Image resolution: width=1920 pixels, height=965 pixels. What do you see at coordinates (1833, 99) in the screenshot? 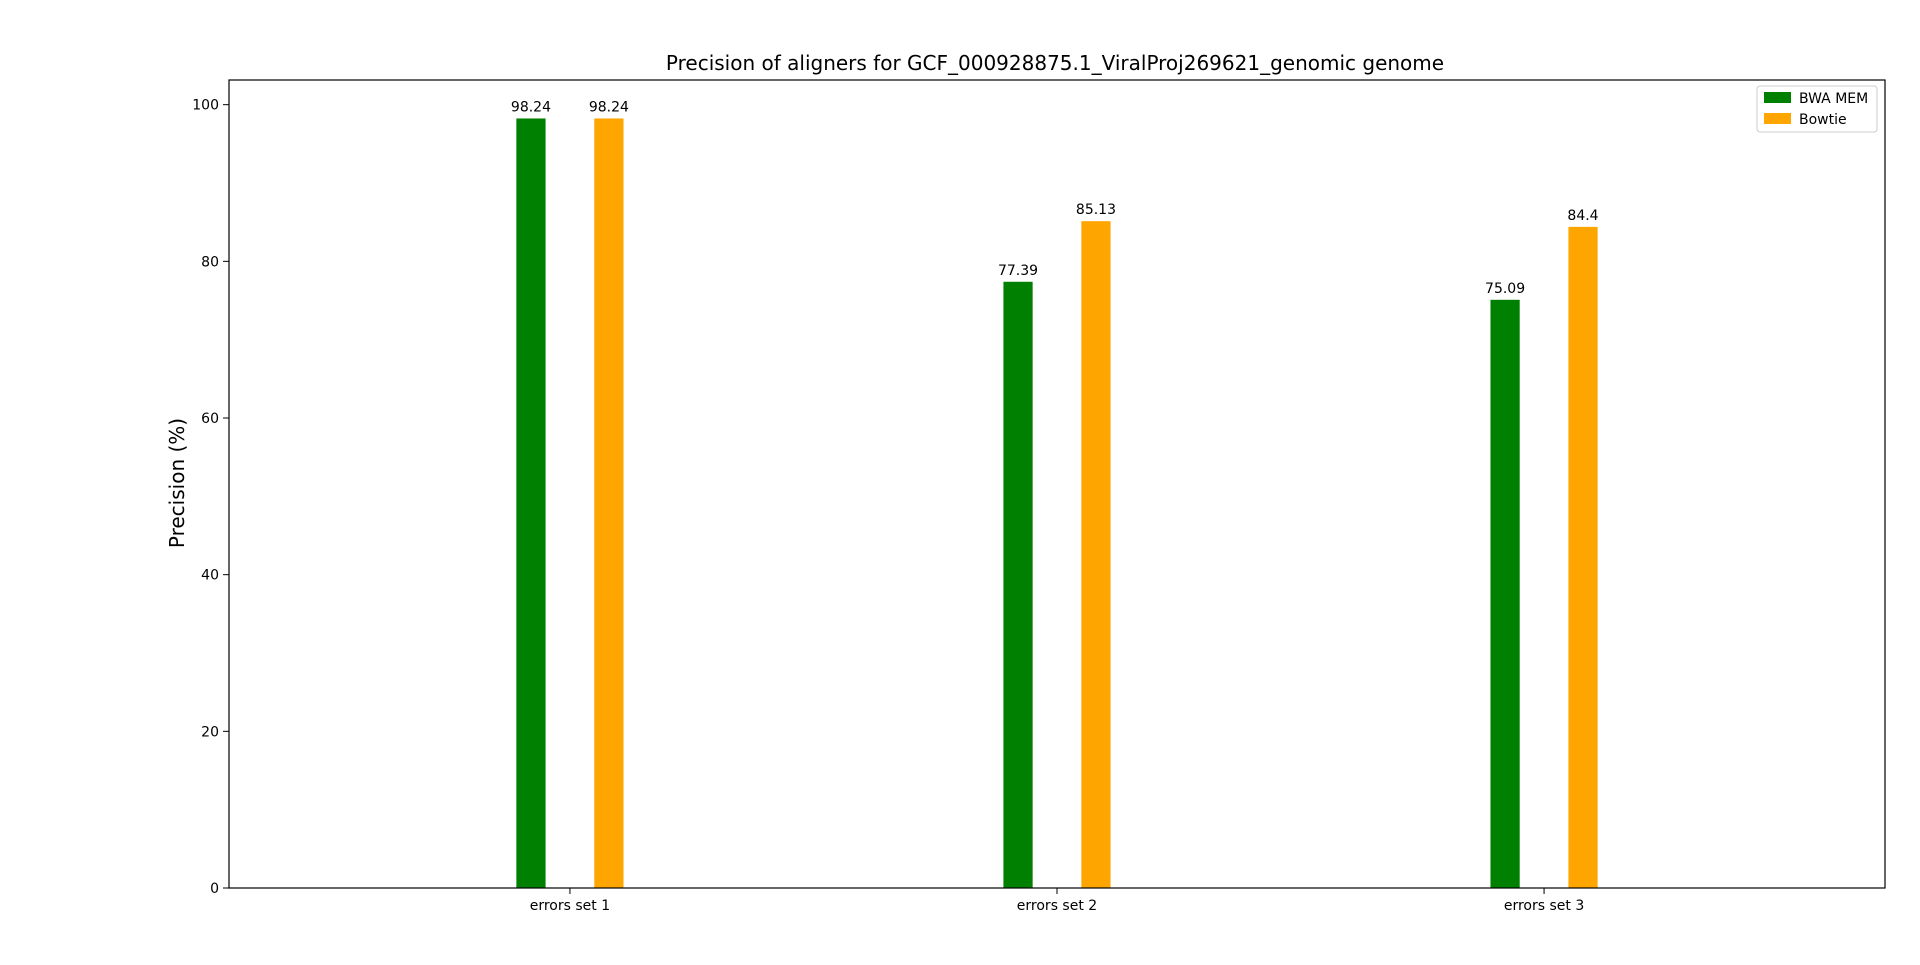
I see `legend-label-bwa-mem: BWA MEM` at bounding box center [1833, 99].